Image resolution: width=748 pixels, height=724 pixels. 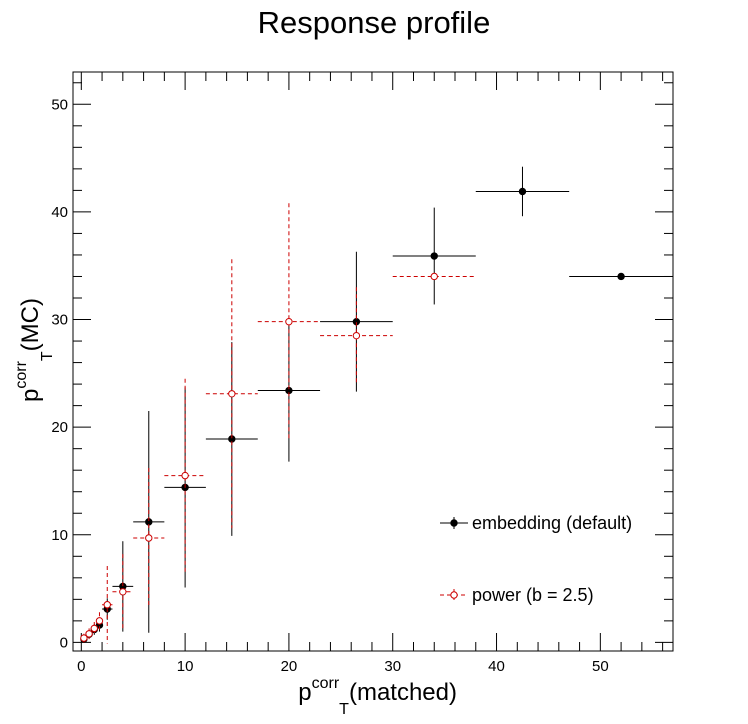 I want to click on legend-label-embedding: embedding (default), so click(x=552, y=523).